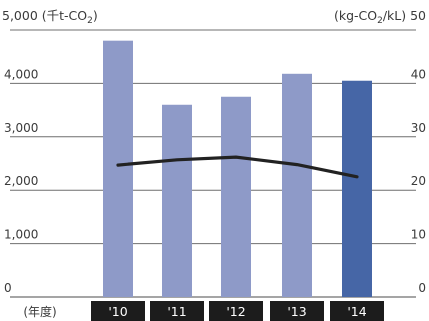 This screenshot has width=429, height=321. Describe the element at coordinates (418, 235) in the screenshot. I see `right-tick-label: 10` at that location.